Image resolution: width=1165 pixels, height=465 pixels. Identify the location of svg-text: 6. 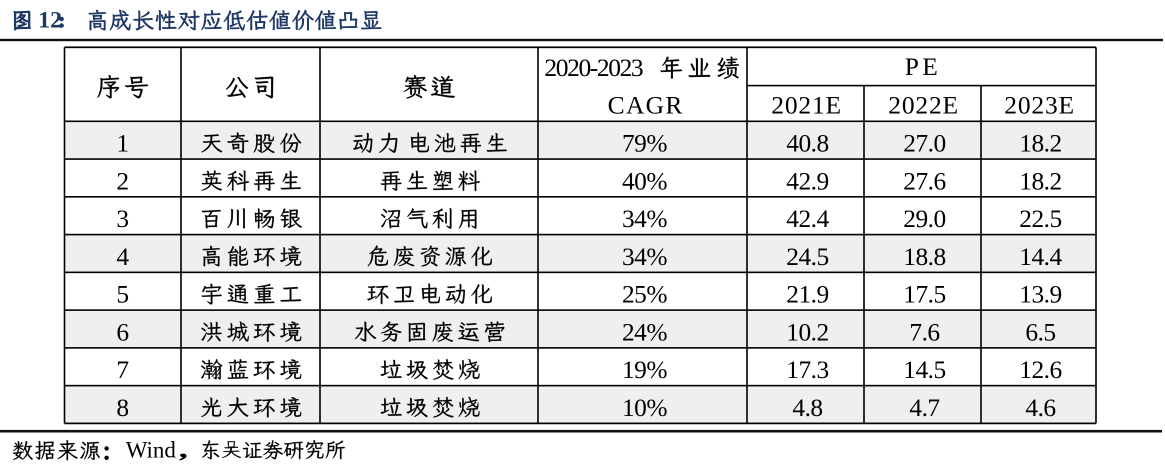
(122, 332).